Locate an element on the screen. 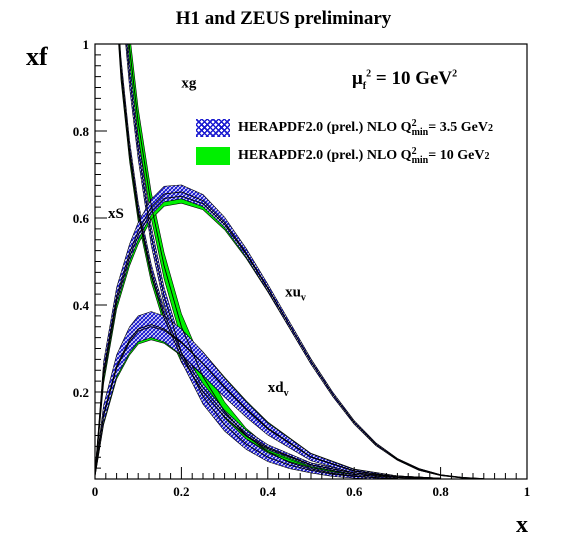 The width and height of the screenshot is (567, 544). scale-suffix: = 10 GeV is located at coordinates (412, 78).